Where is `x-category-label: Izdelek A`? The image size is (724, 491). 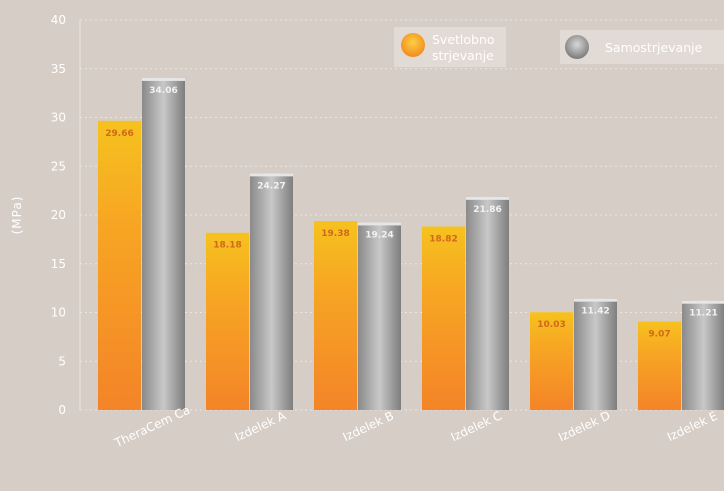 x-category-label: Izdelek A is located at coordinates (261, 426).